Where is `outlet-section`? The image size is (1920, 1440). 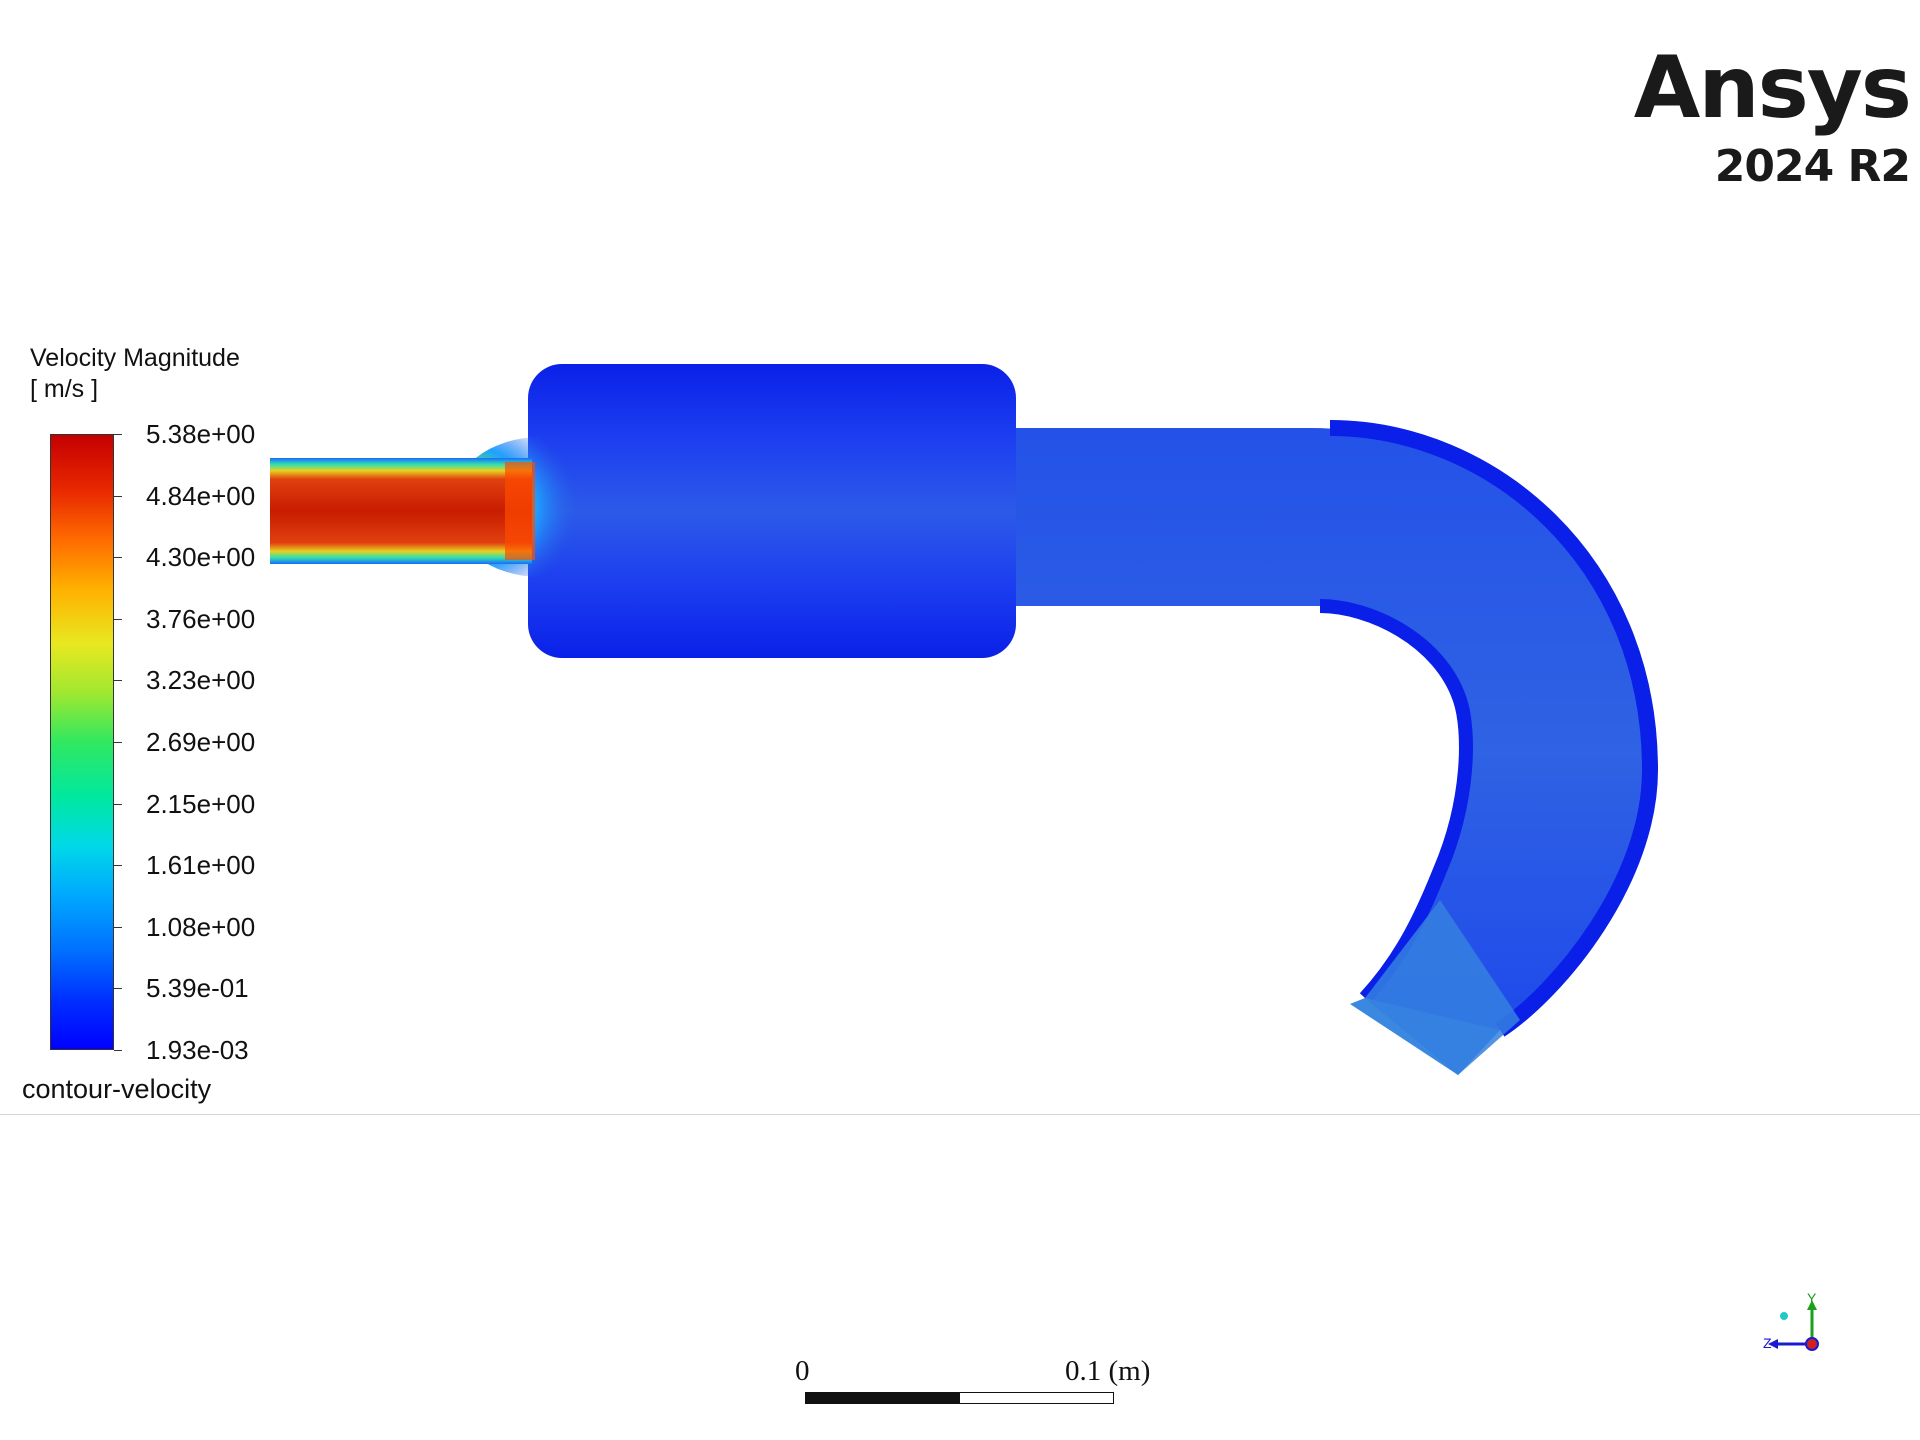 outlet-section is located at coordinates (1442, 987).